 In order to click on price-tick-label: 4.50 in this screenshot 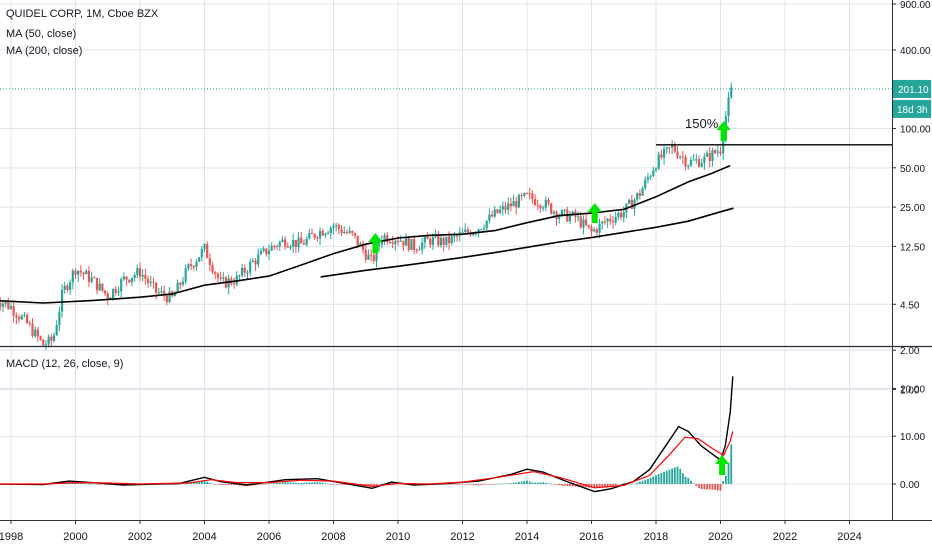, I will do `click(910, 305)`.